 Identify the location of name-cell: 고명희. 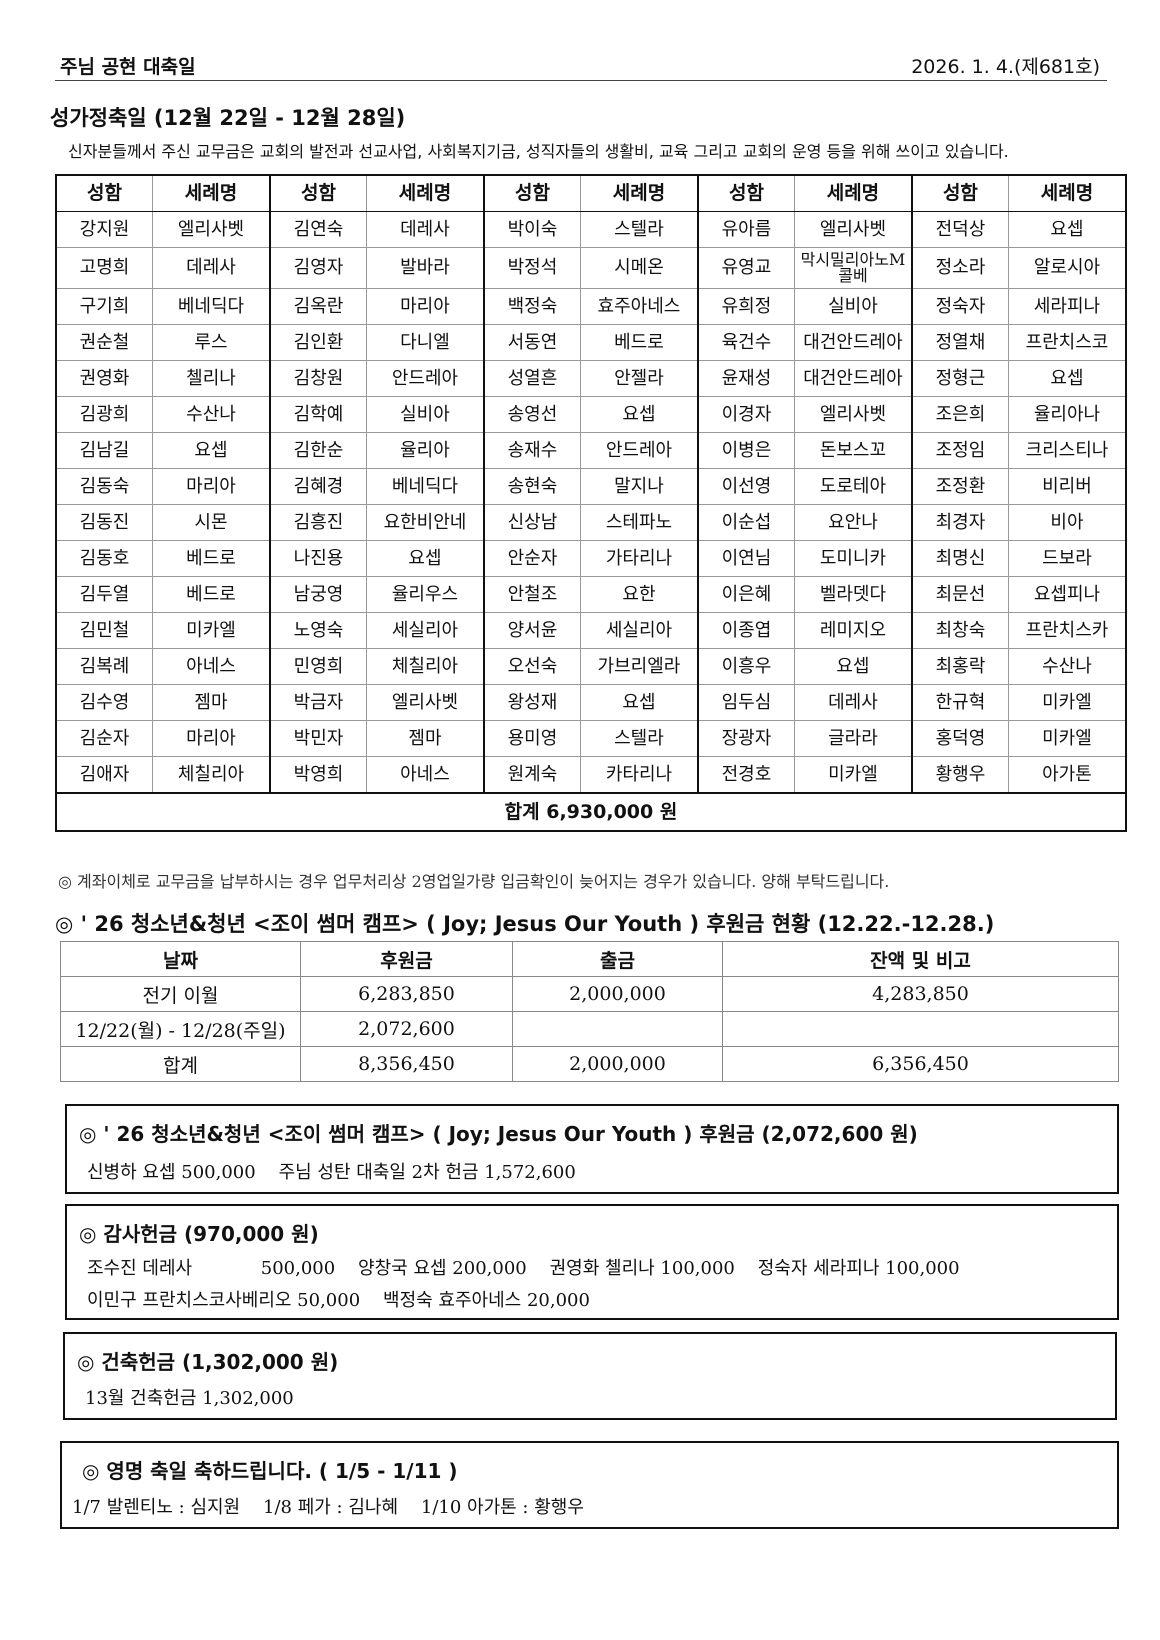
(104, 268).